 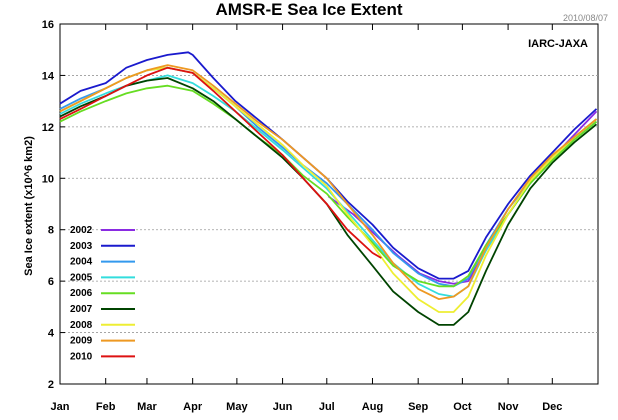 What do you see at coordinates (51, 231) in the screenshot?
I see `y-tick-label: 8` at bounding box center [51, 231].